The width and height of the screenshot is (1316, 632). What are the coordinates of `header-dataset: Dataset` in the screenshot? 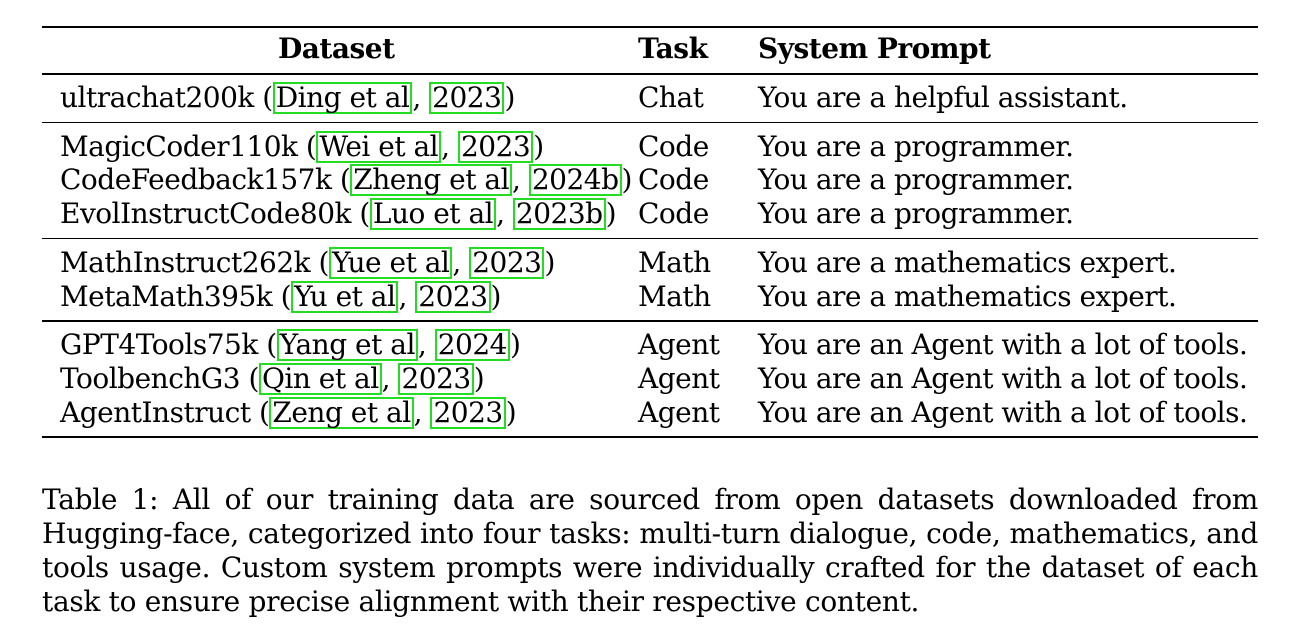 It's located at (336, 48).